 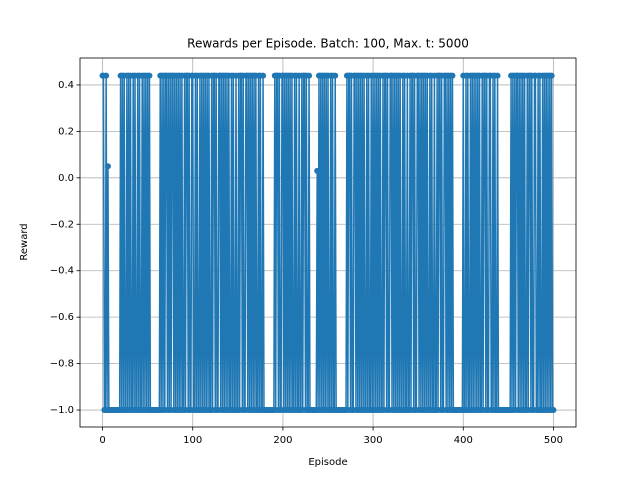 What do you see at coordinates (463, 440) in the screenshot?
I see `x-tick-label: 400` at bounding box center [463, 440].